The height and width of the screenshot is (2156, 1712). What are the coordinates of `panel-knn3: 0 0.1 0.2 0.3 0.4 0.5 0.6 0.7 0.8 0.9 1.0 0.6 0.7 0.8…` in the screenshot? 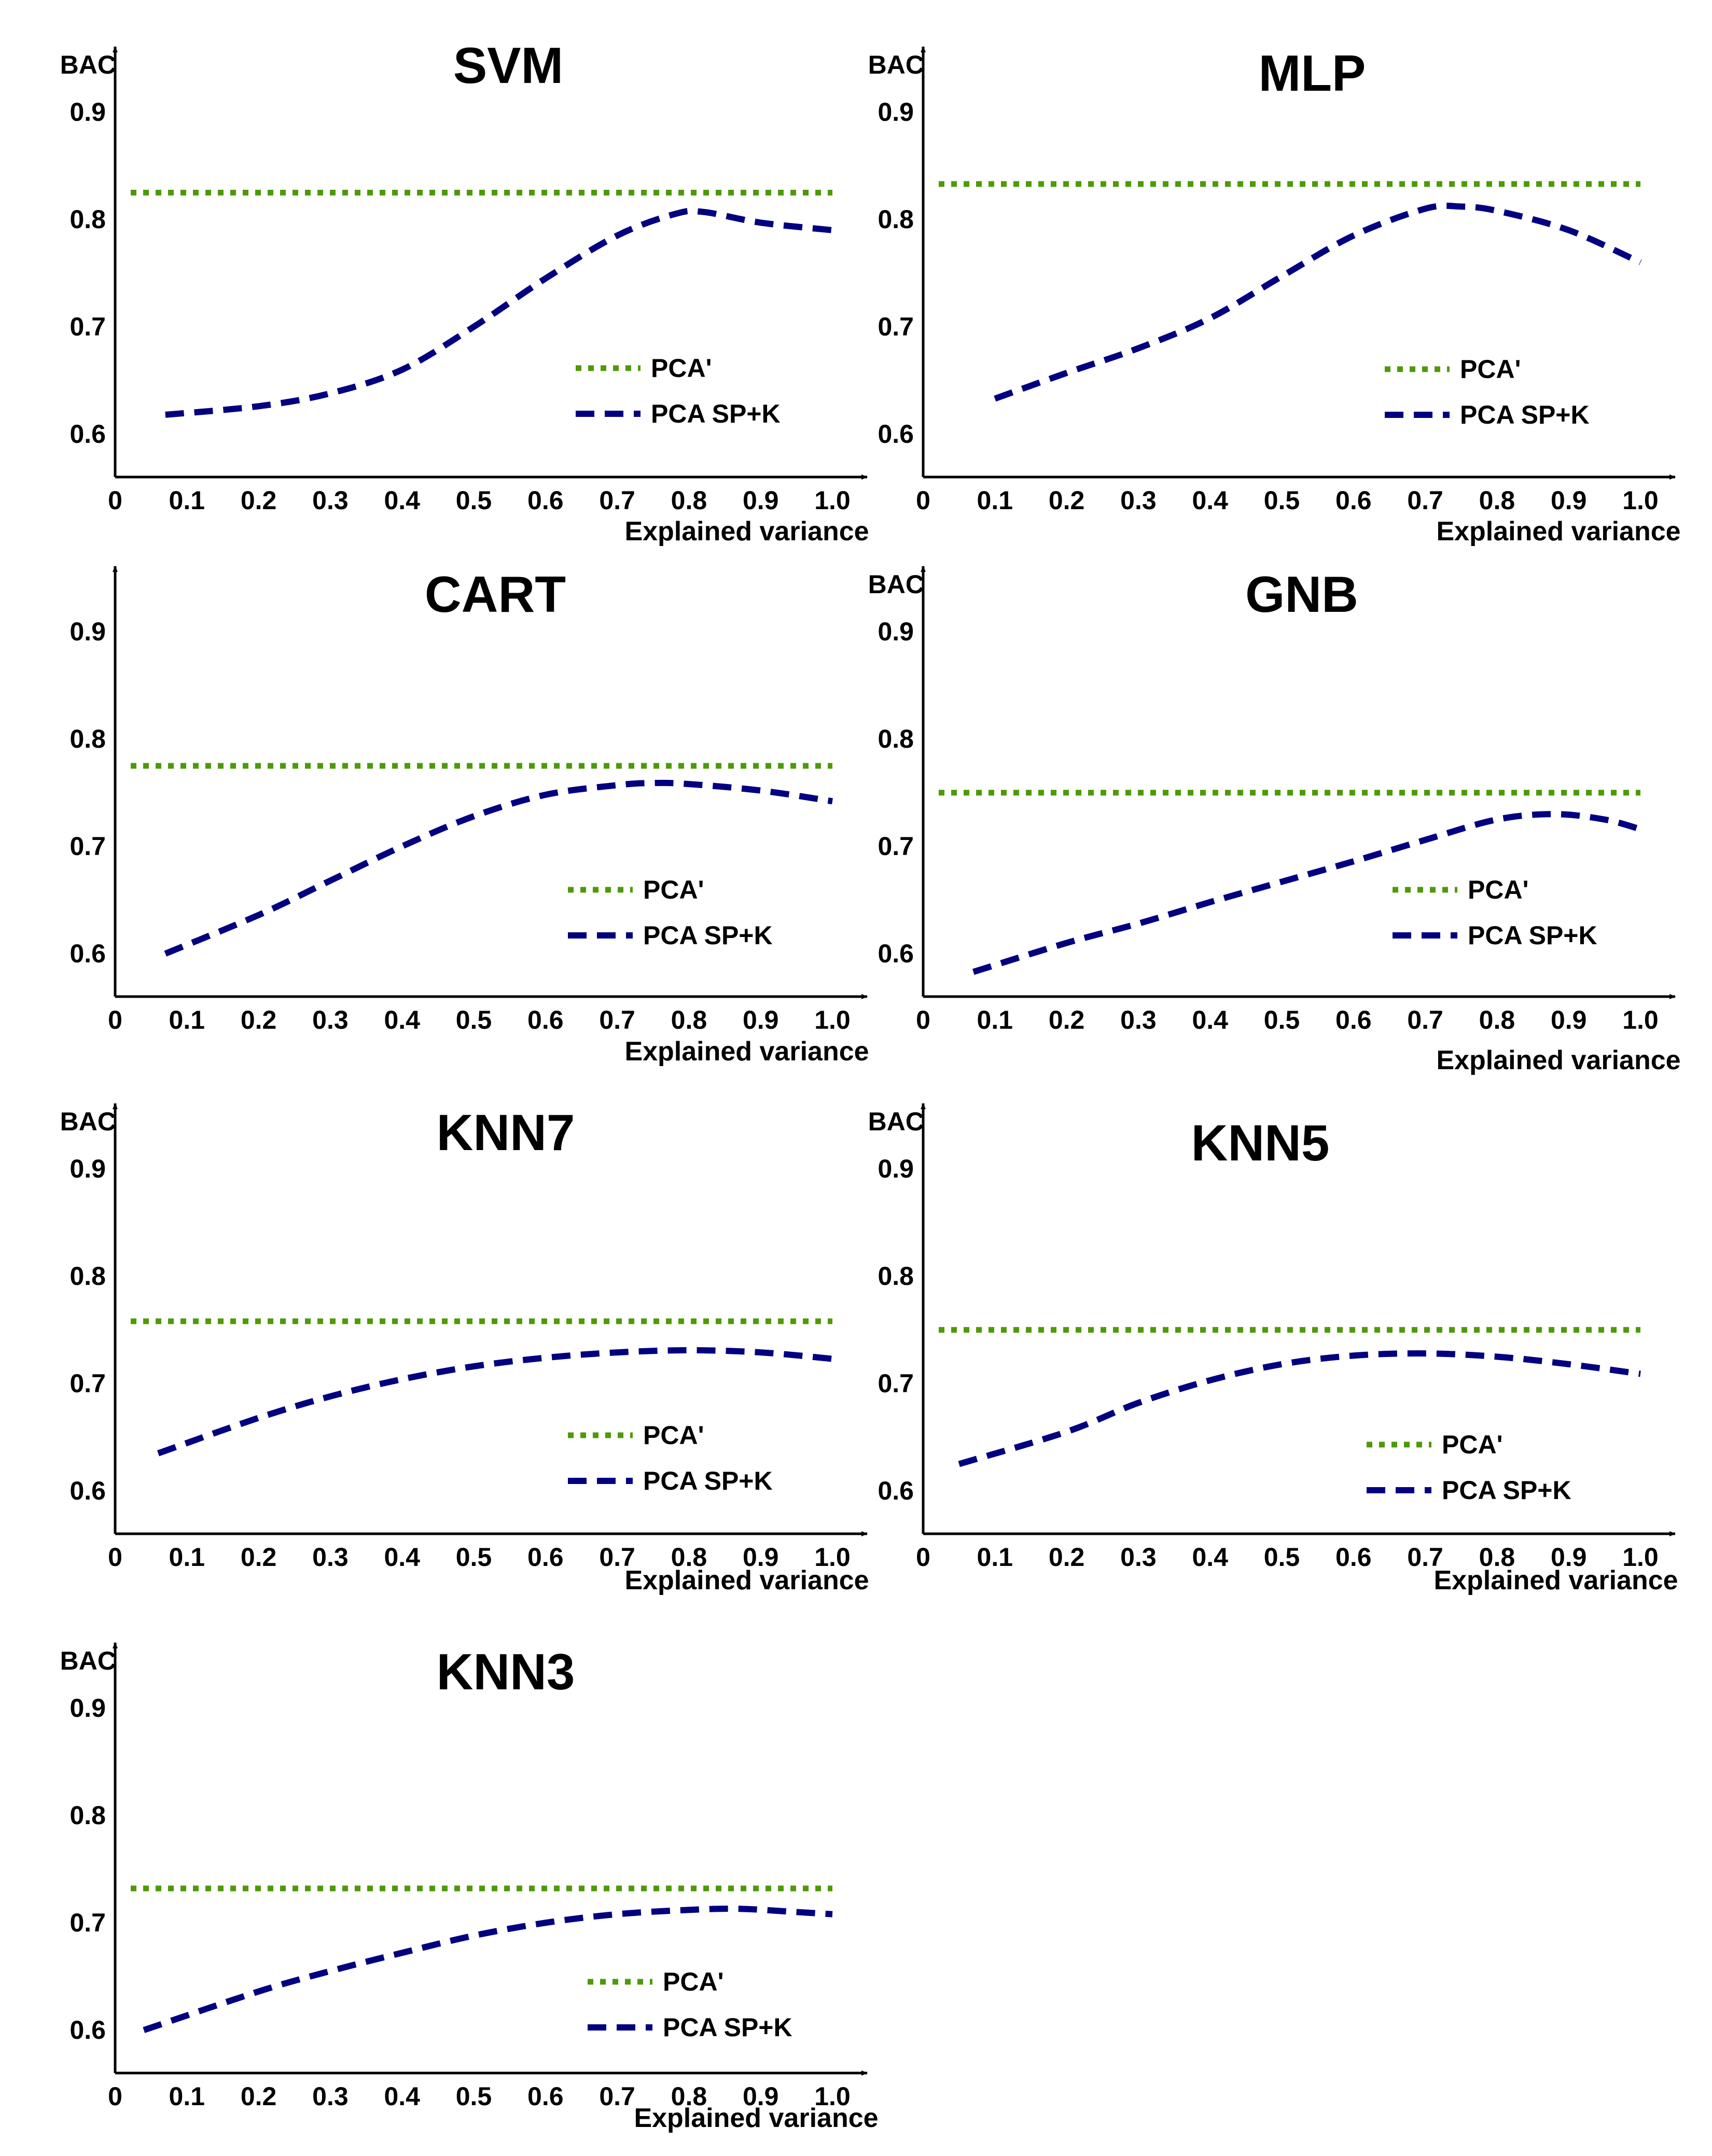 It's located at (470, 1887).